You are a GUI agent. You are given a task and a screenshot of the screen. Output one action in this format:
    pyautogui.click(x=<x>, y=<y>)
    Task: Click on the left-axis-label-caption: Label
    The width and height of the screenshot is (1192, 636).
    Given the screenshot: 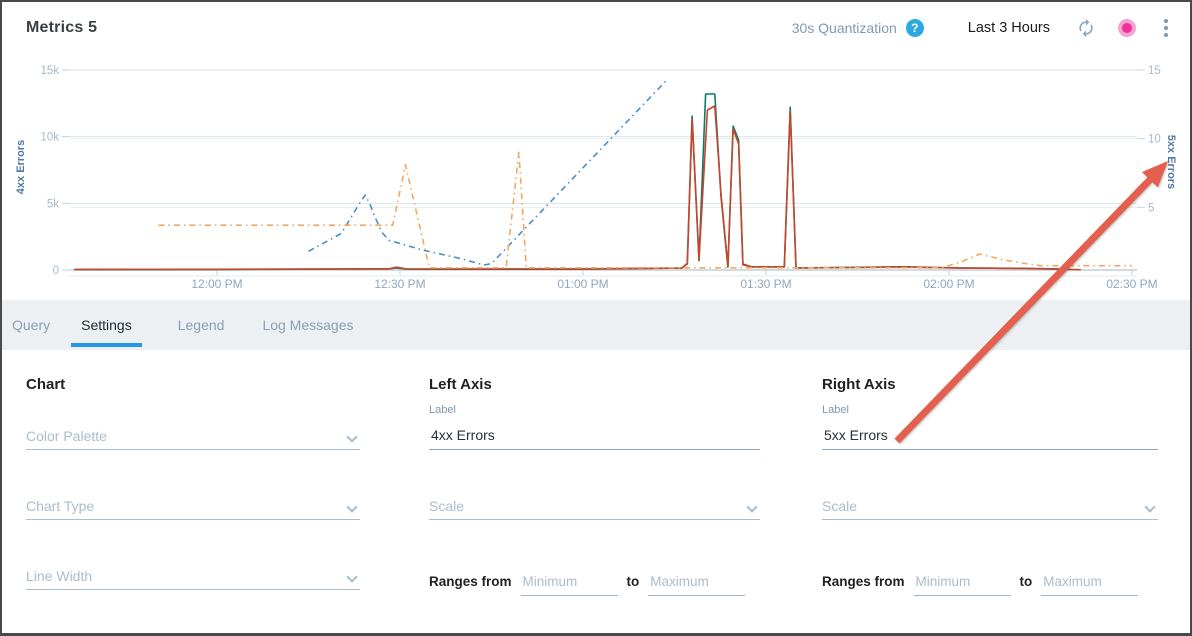 What is the action you would take?
    pyautogui.click(x=442, y=410)
    